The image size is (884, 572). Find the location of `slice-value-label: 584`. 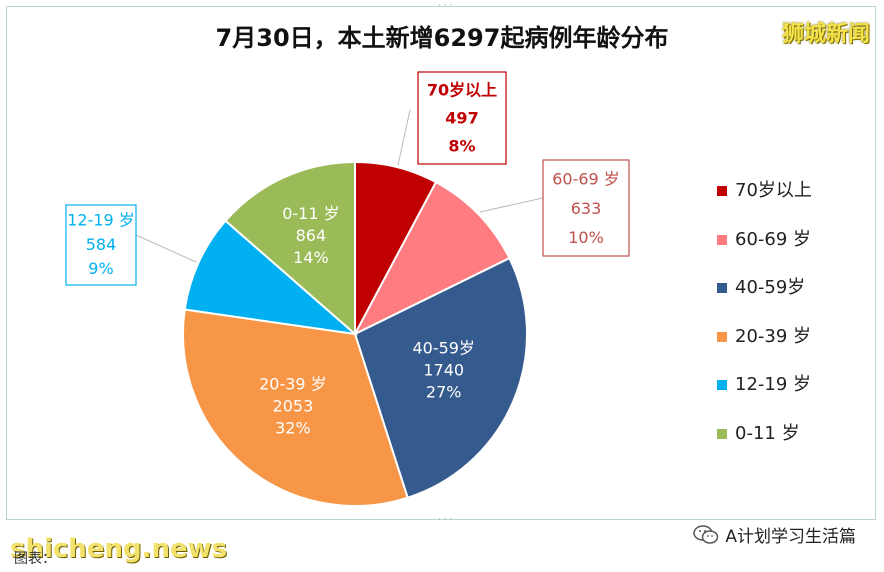

slice-value-label: 584 is located at coordinates (101, 244).